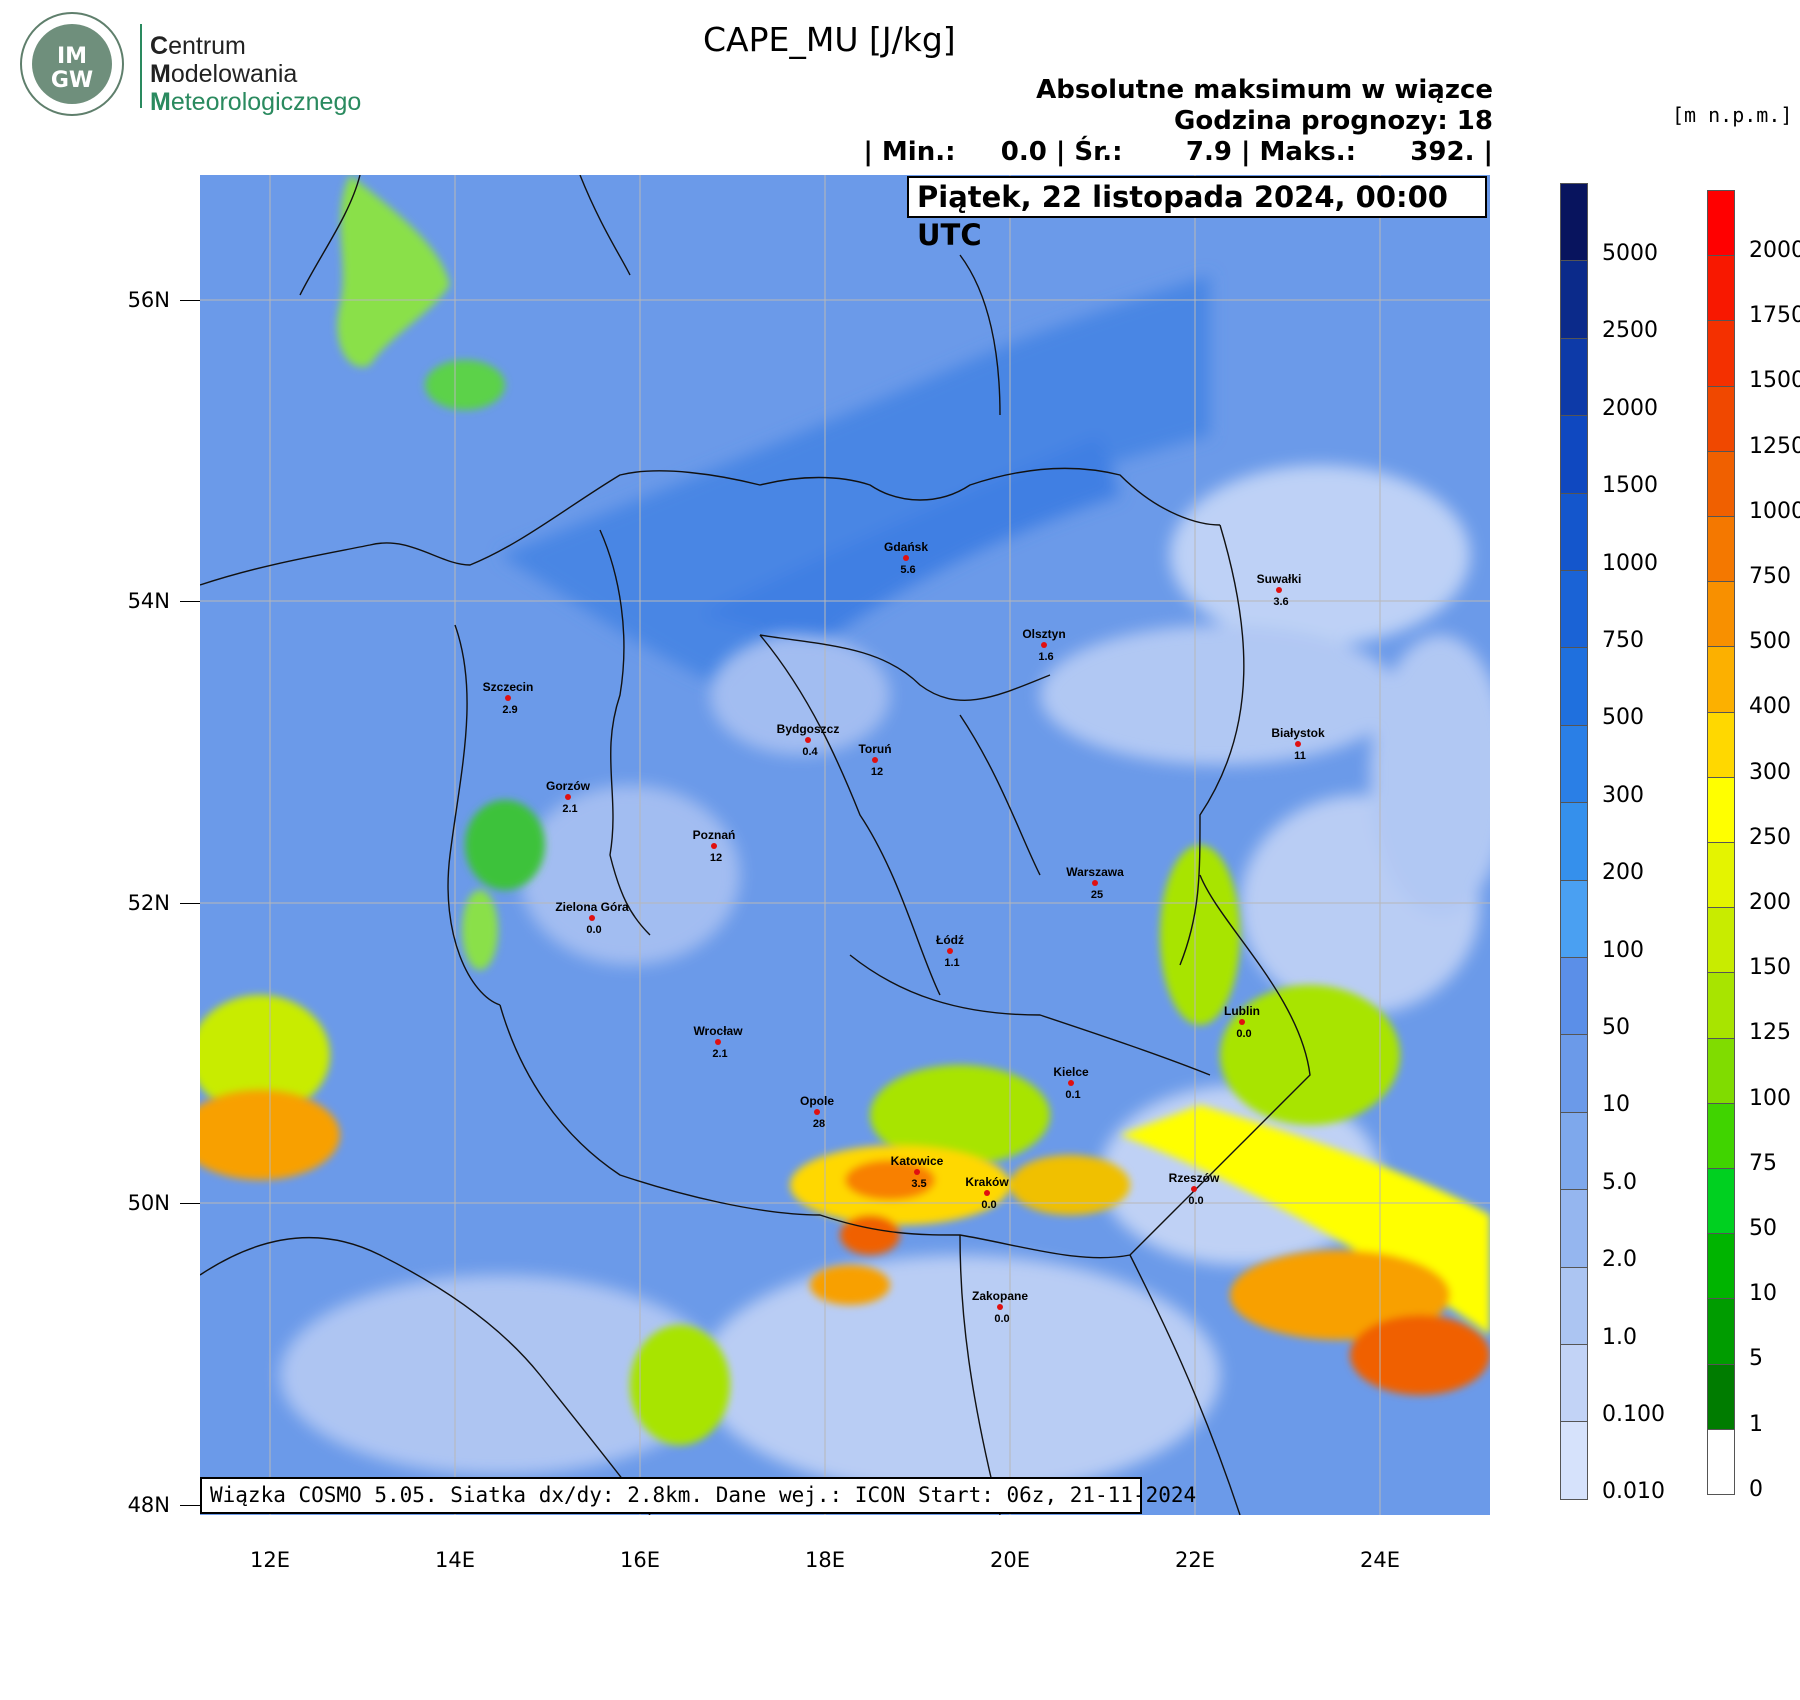 The width and height of the screenshot is (1800, 1700). What do you see at coordinates (906, 547) in the screenshot?
I see `city-name: Gdańsk` at bounding box center [906, 547].